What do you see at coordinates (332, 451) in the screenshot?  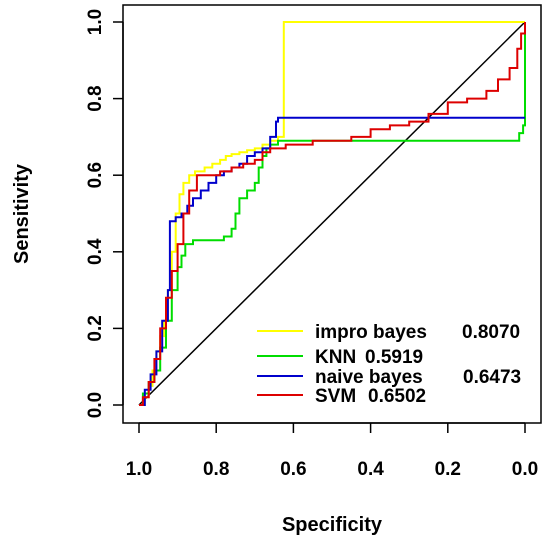 I see `x-axis: 1.0 0.8 0.6 0.4 0.2 0.0` at bounding box center [332, 451].